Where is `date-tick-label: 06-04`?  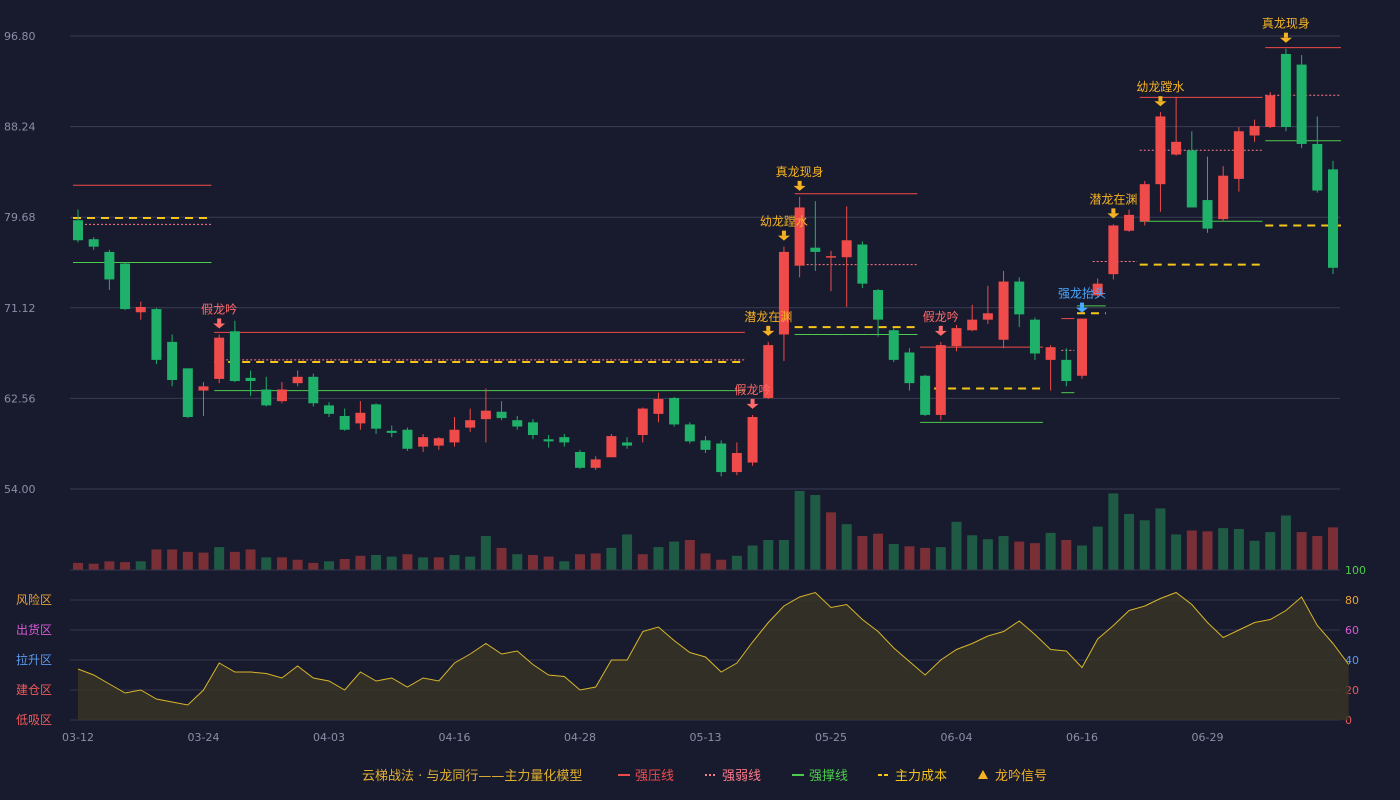
date-tick-label: 06-04 is located at coordinates (957, 737).